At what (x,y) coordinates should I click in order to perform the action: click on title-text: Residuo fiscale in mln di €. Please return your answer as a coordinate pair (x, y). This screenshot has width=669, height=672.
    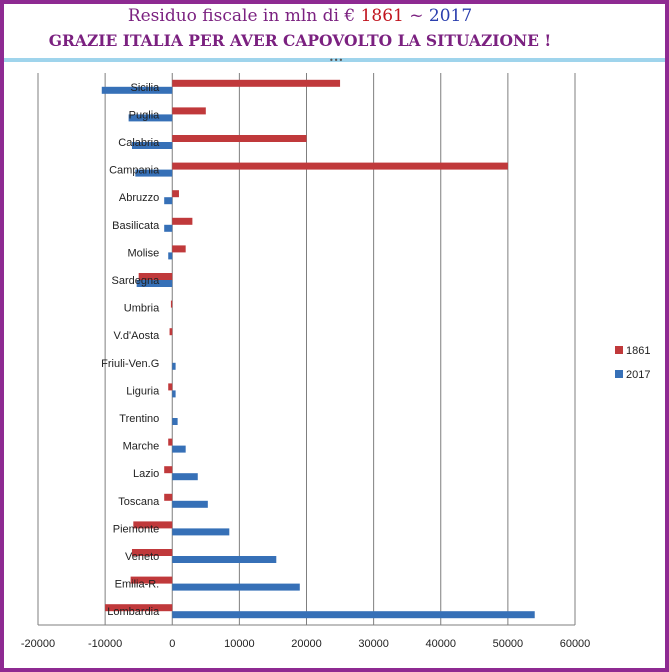
    Looking at the image, I should click on (244, 16).